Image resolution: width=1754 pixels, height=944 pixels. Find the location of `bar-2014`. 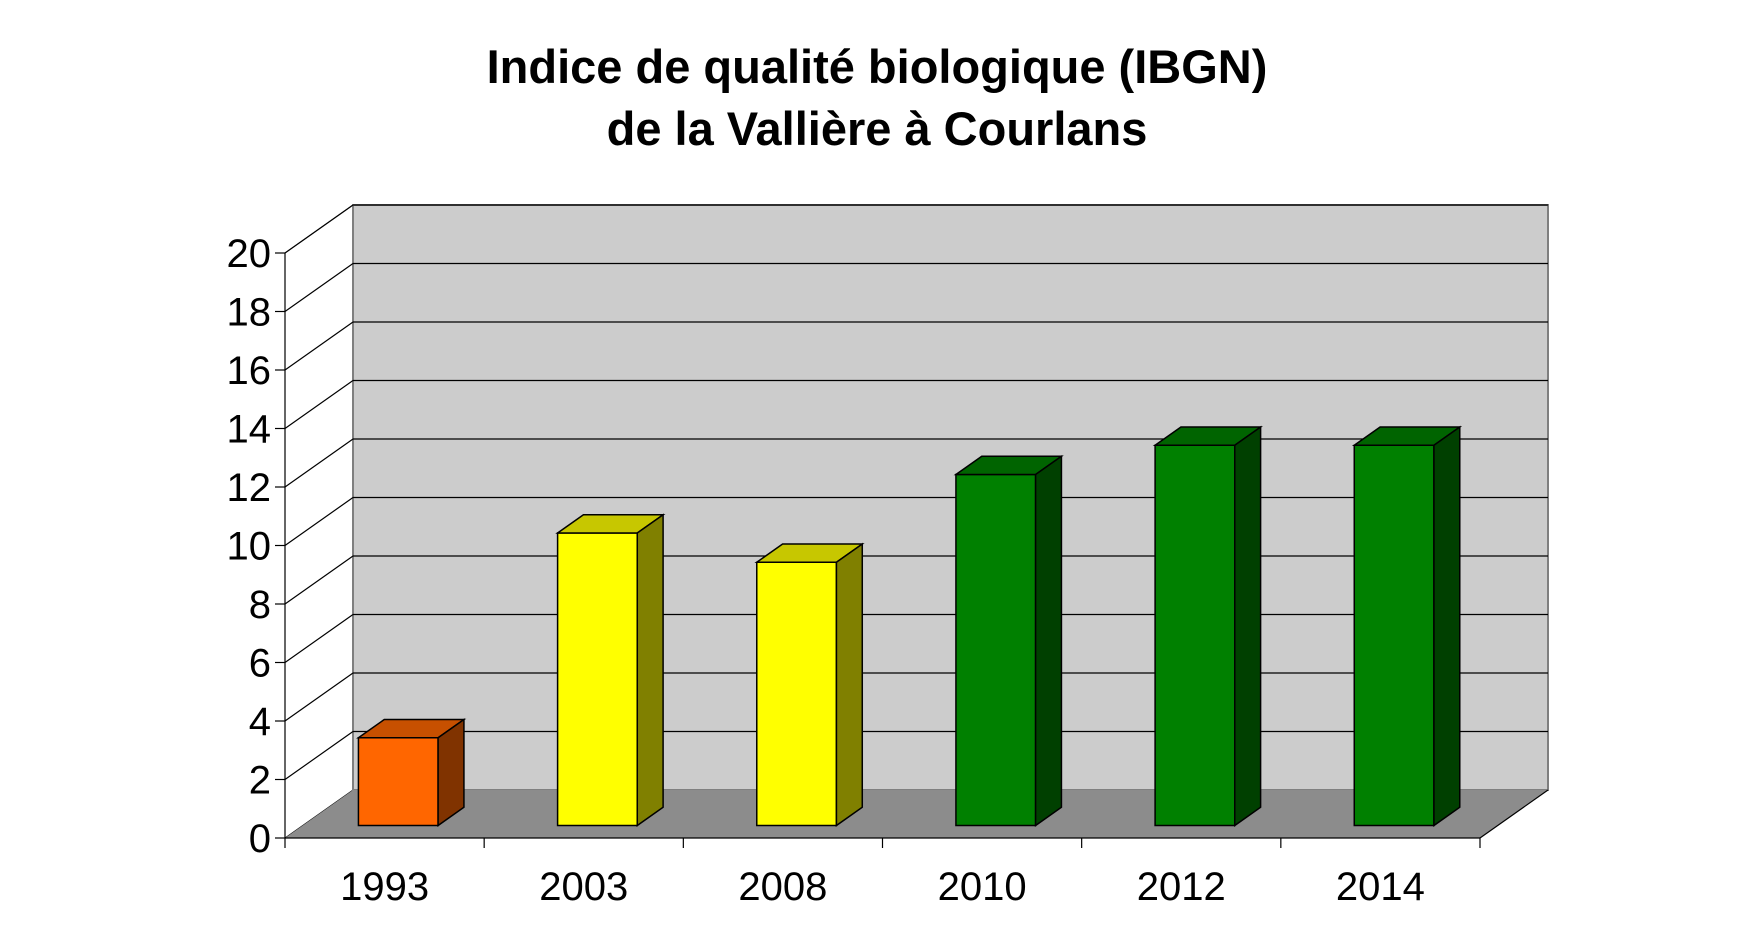

bar-2014 is located at coordinates (1407, 626).